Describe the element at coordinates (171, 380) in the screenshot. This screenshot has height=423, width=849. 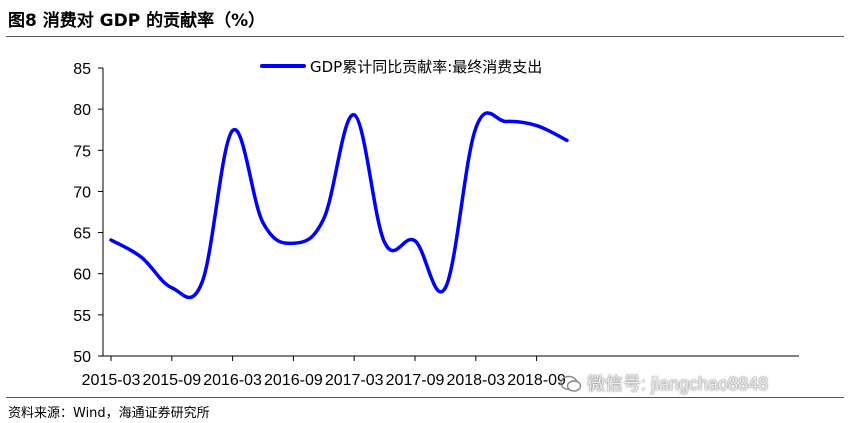
I see `x-tick-label: 2015-09` at that location.